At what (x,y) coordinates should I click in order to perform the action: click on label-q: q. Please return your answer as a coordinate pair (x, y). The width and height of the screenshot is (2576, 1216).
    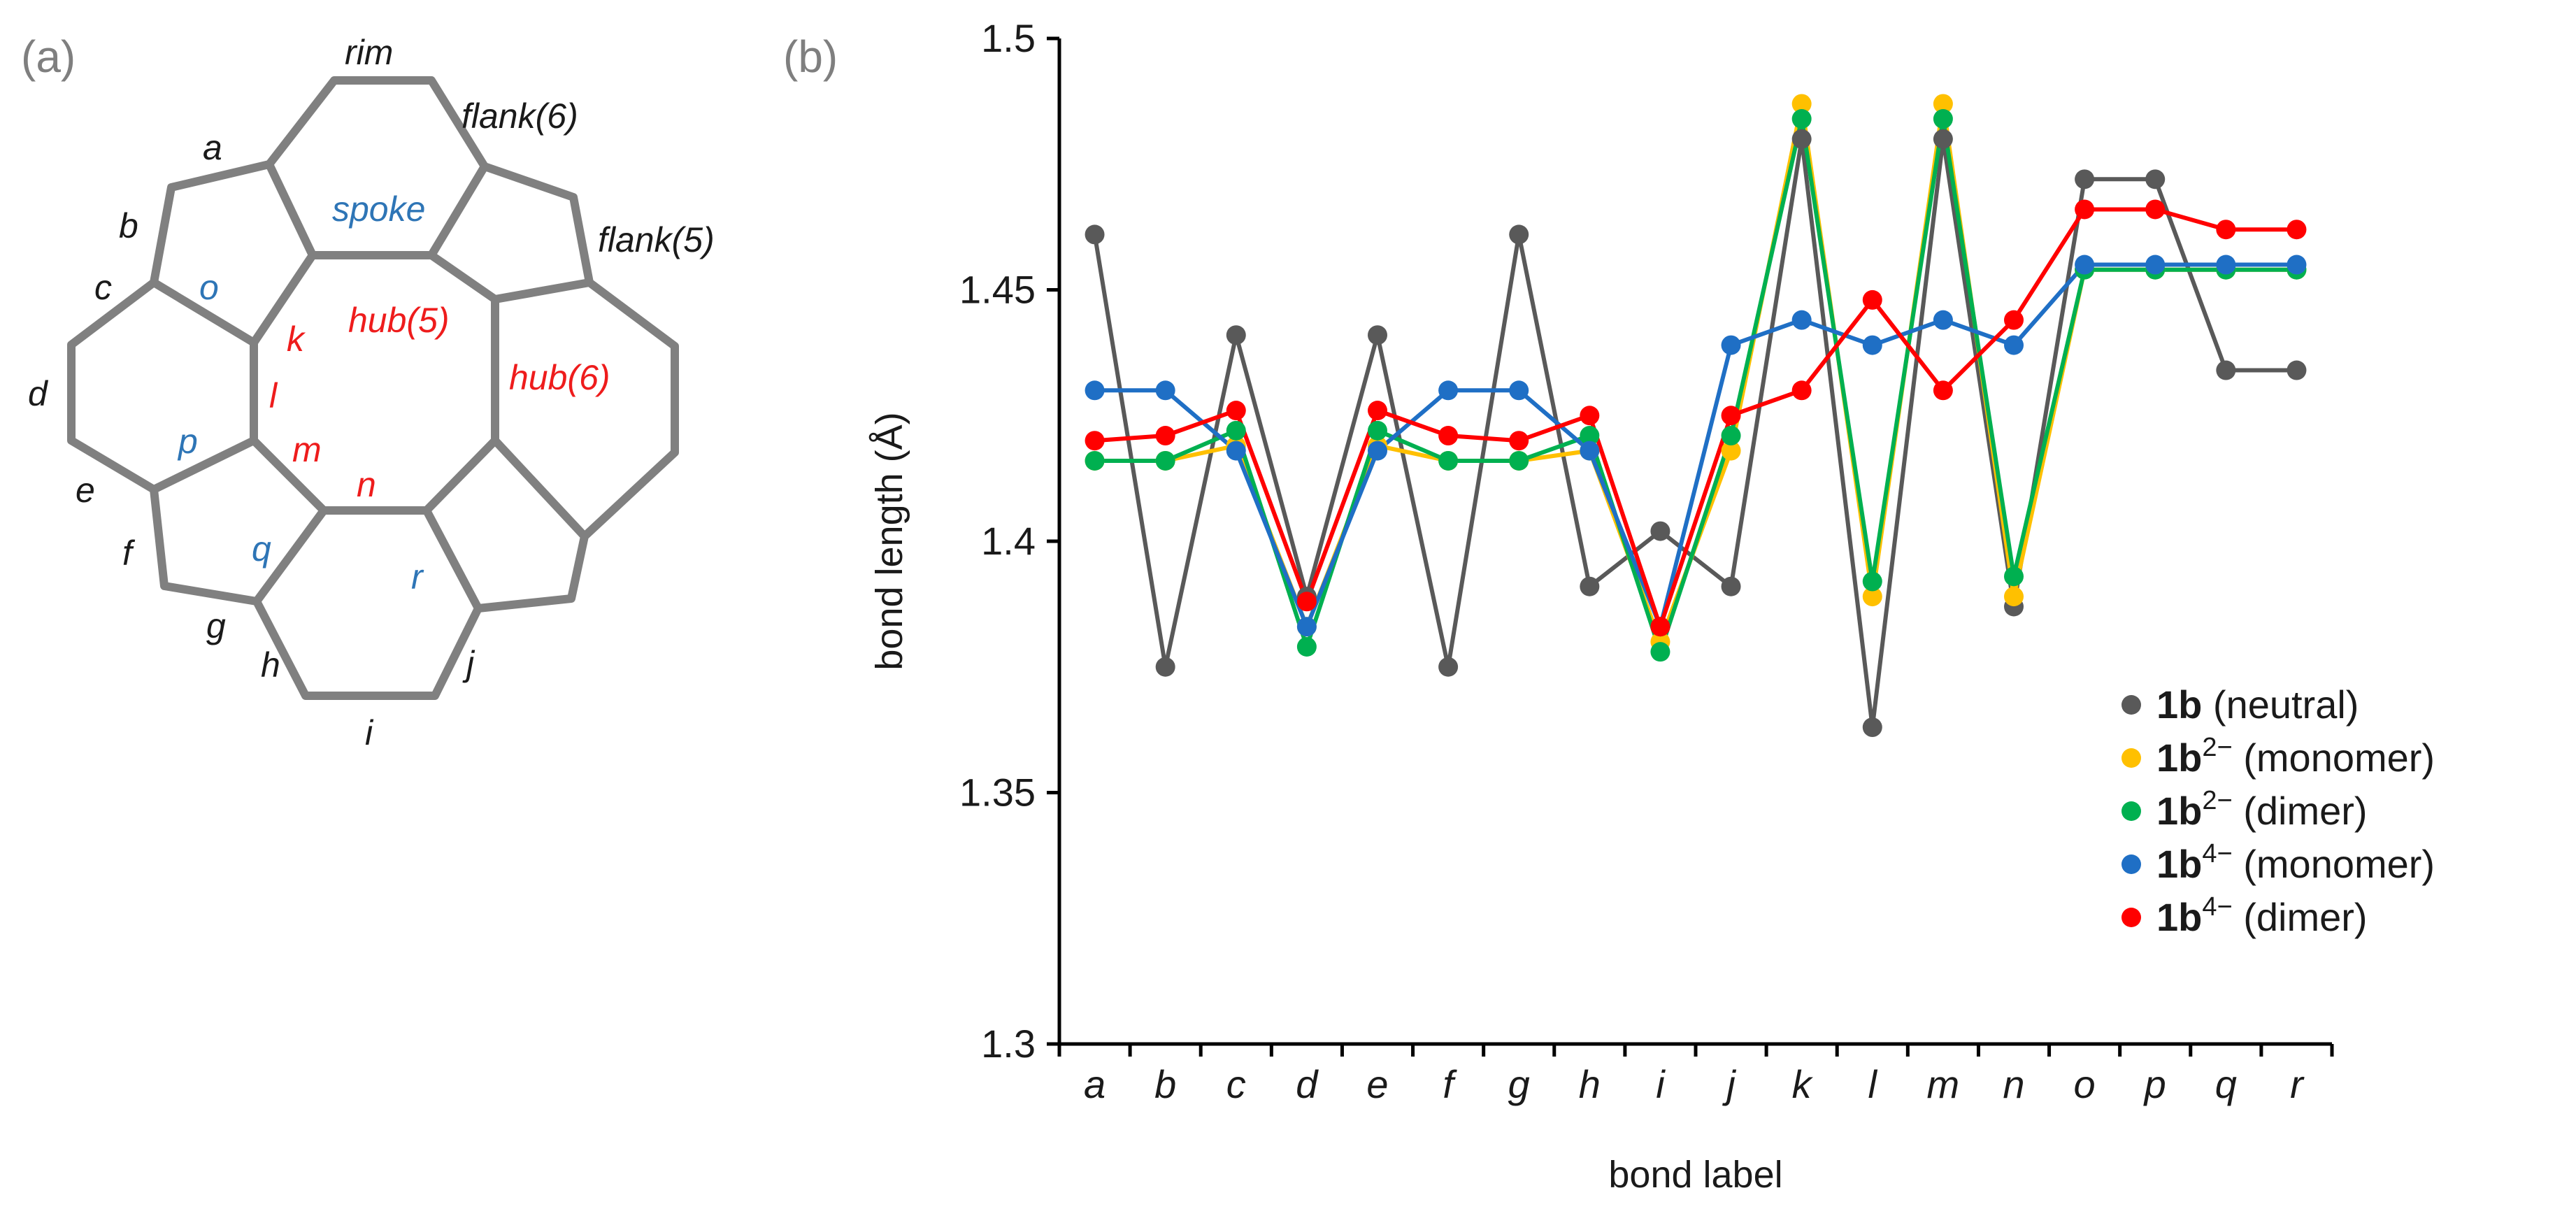
    Looking at the image, I should click on (261, 548).